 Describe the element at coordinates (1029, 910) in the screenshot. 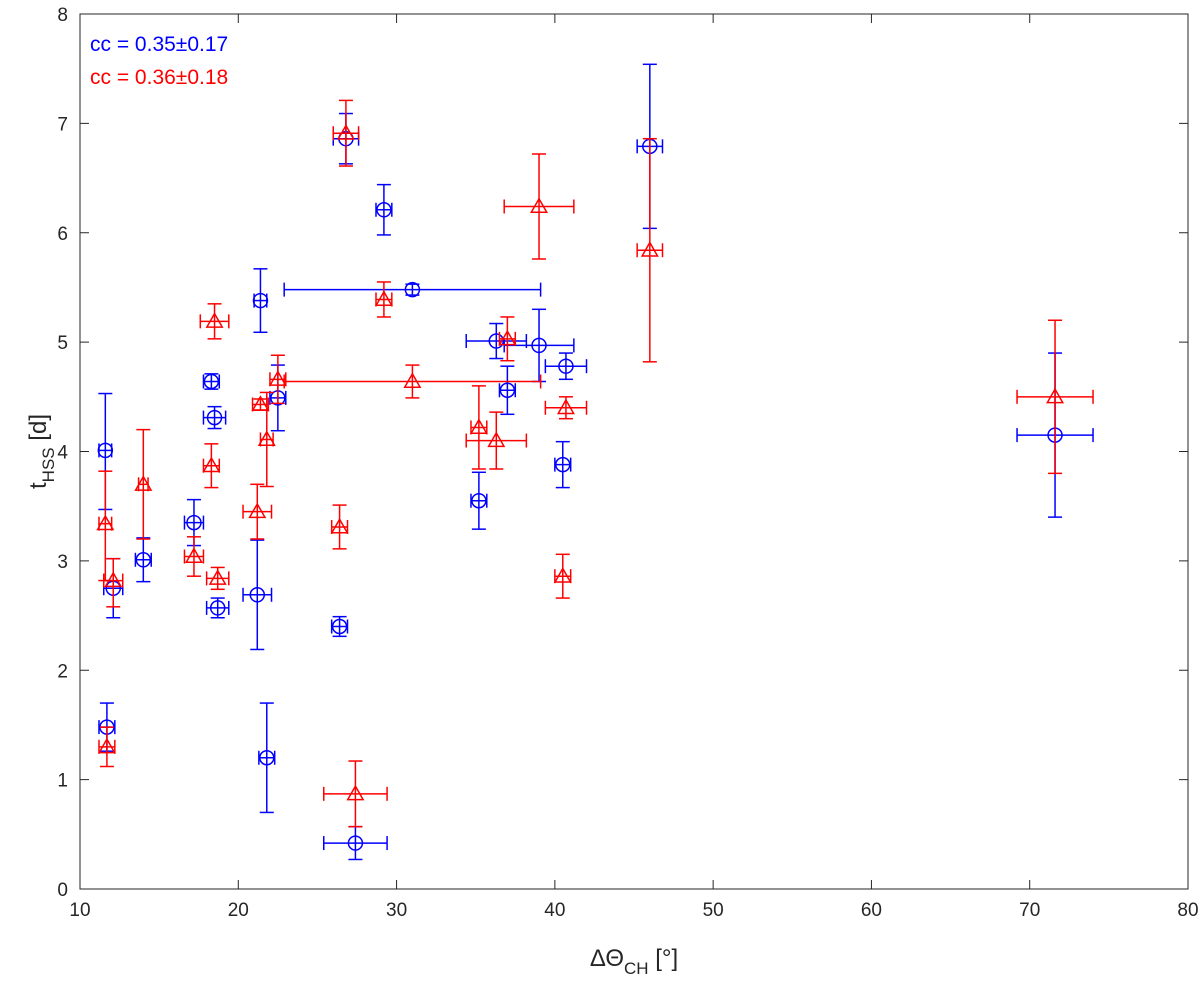

I see `x-tick-label: 70` at that location.